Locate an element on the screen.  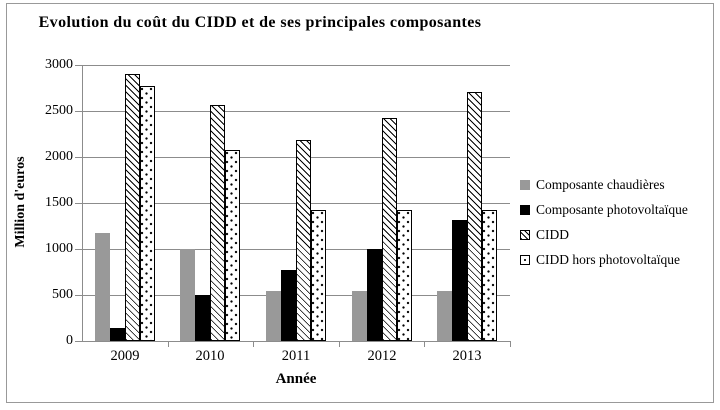
y-tick-label: 0 is located at coordinates (69, 340).